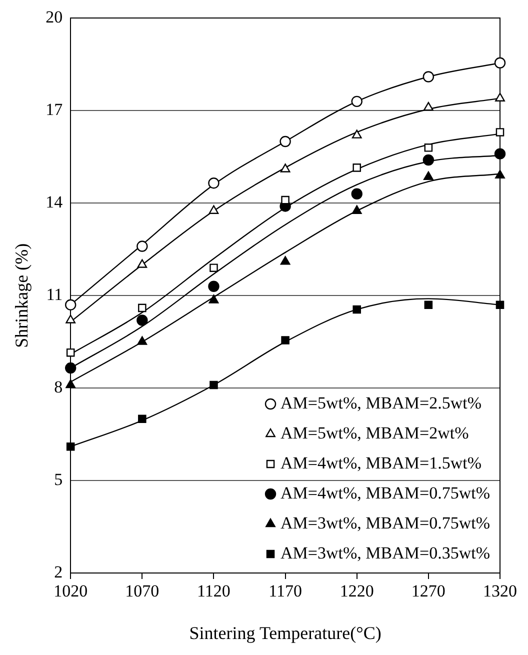 The image size is (528, 655). I want to click on y-tick-label: 20, so click(54, 17).